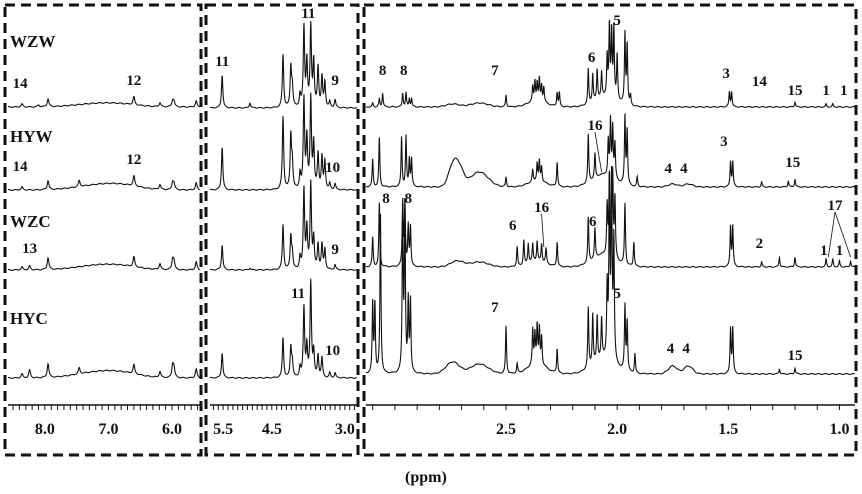 Image resolution: width=862 pixels, height=494 pixels. Describe the element at coordinates (32, 41) in the screenshot. I see `series-label-wzw: WZW` at that location.